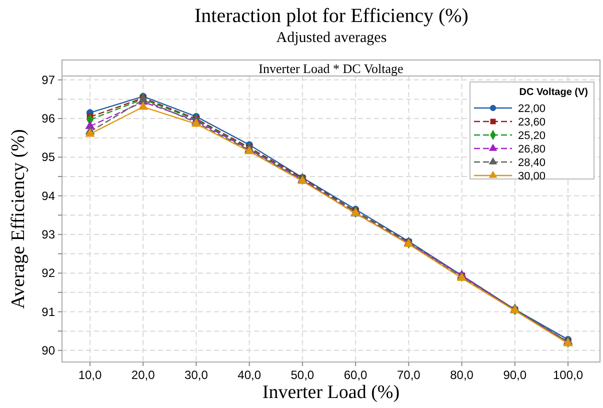 The image size is (603, 408). What do you see at coordinates (532, 136) in the screenshot?
I see `legend-label: 25,20` at bounding box center [532, 136].